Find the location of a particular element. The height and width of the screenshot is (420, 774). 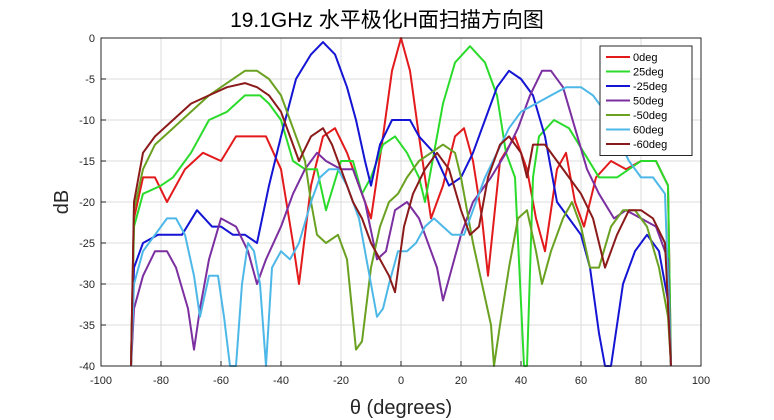

legend-label: 25deg is located at coordinates (648, 73).